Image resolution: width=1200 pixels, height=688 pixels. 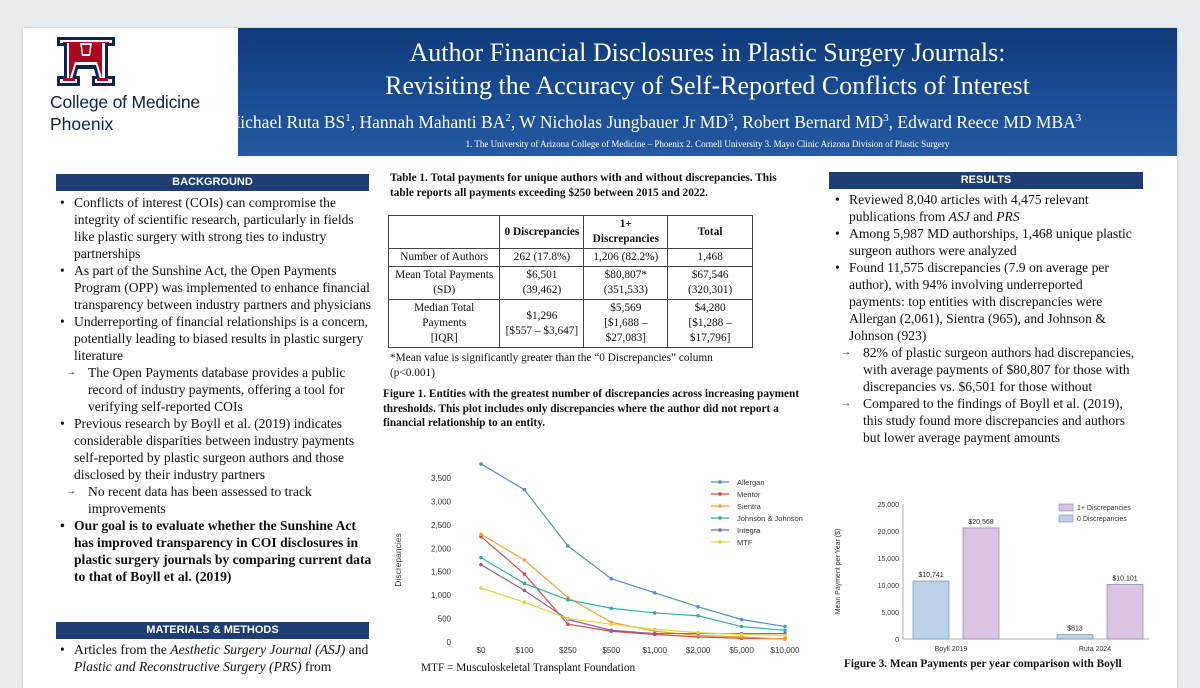 I want to click on x-tick-label: $1,000, so click(x=654, y=650).